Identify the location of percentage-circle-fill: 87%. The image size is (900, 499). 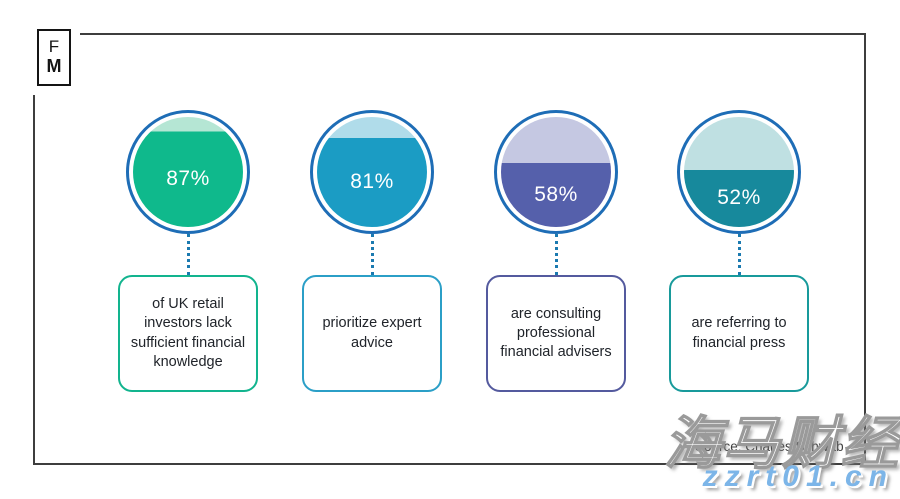
(188, 172).